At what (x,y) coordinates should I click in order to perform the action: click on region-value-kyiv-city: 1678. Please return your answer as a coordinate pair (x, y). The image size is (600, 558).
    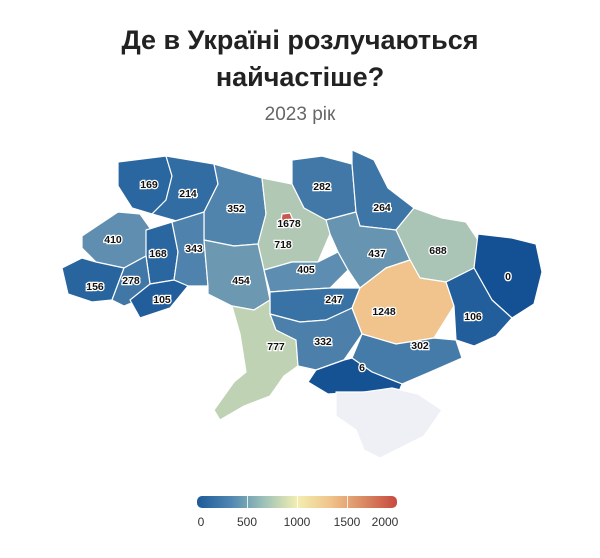
    Looking at the image, I should click on (289, 224).